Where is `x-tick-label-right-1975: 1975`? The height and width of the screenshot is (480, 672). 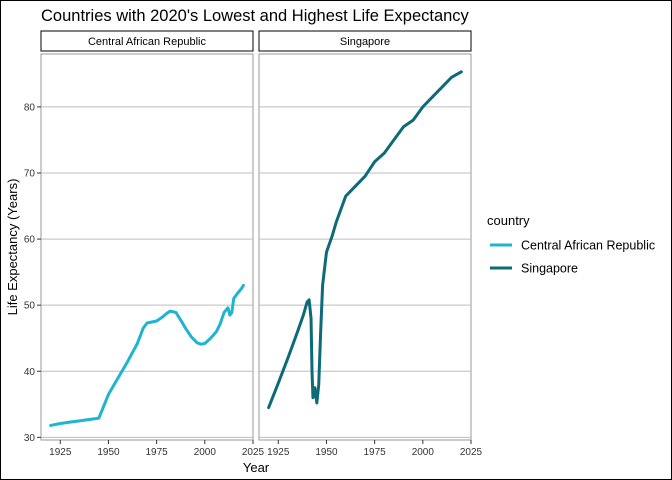 x-tick-label-right-1975: 1975 is located at coordinates (375, 452).